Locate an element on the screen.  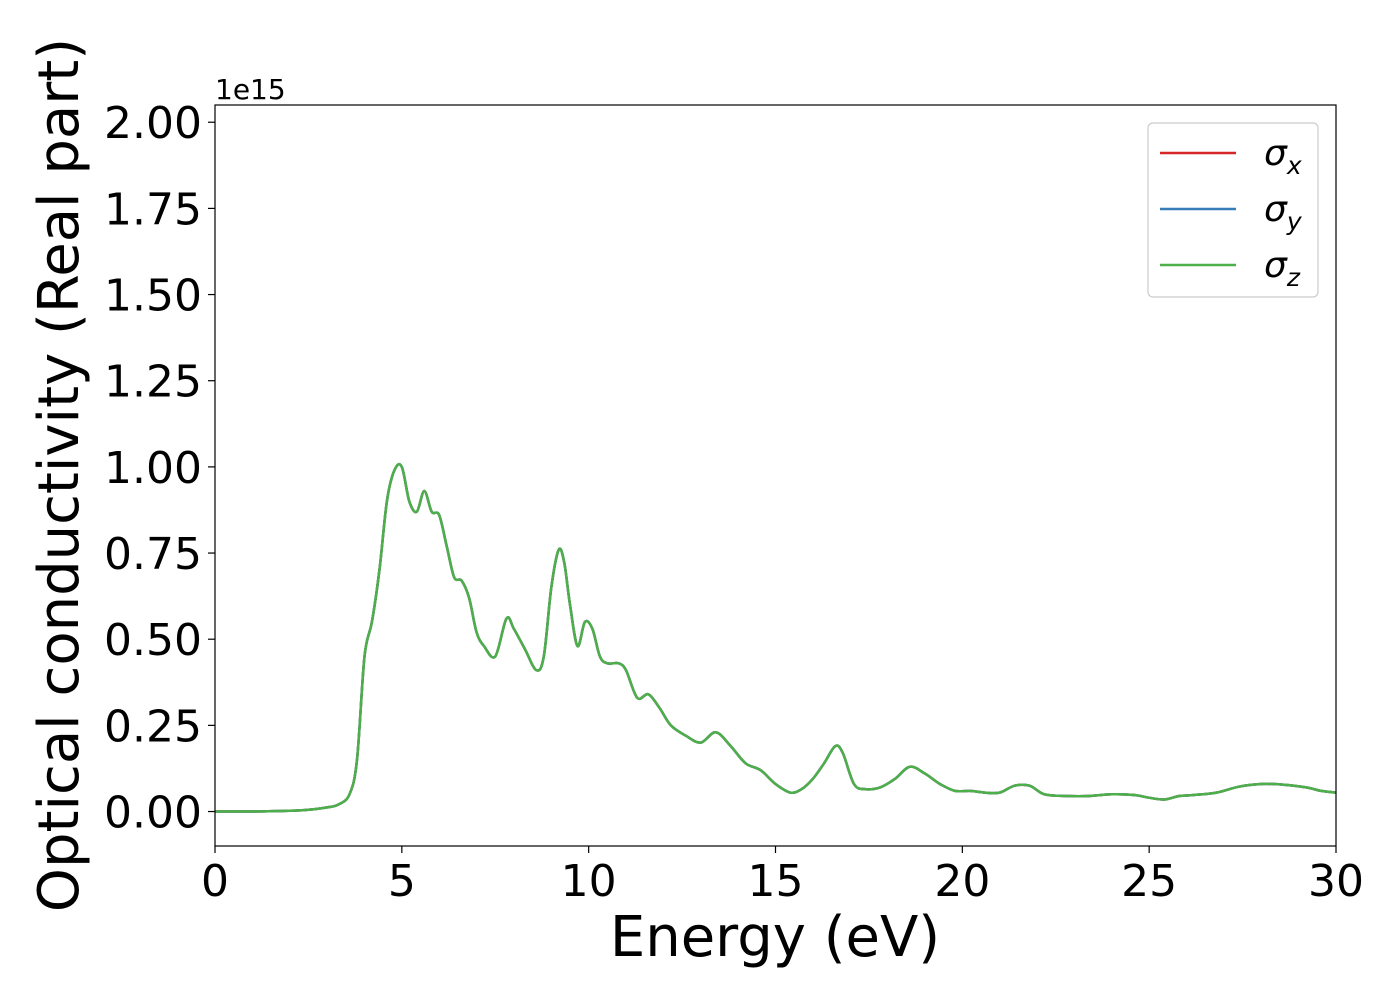
x-tick-label: 15 is located at coordinates (776, 881).